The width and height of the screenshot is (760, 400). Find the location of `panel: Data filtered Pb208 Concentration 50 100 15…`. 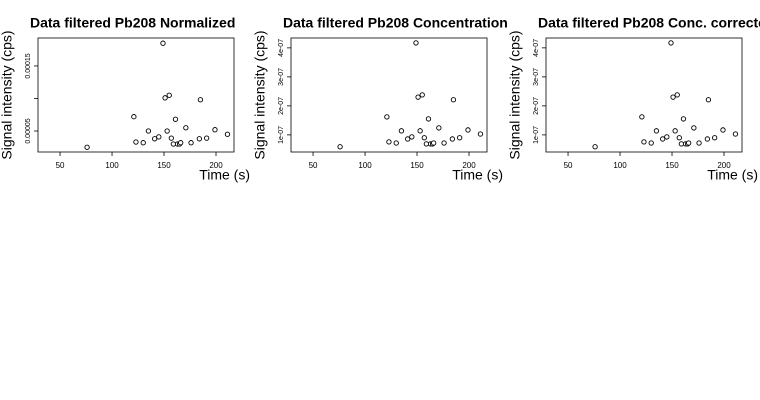

panel: Data filtered Pb208 Concentration 50 100 15… is located at coordinates (380, 99).